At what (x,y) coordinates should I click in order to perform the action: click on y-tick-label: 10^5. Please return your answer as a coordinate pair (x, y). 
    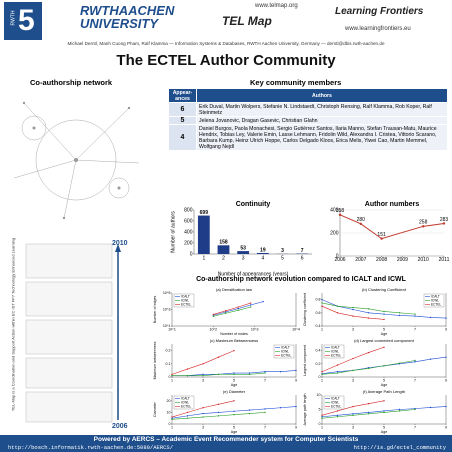
    Looking at the image, I should click on (167, 293).